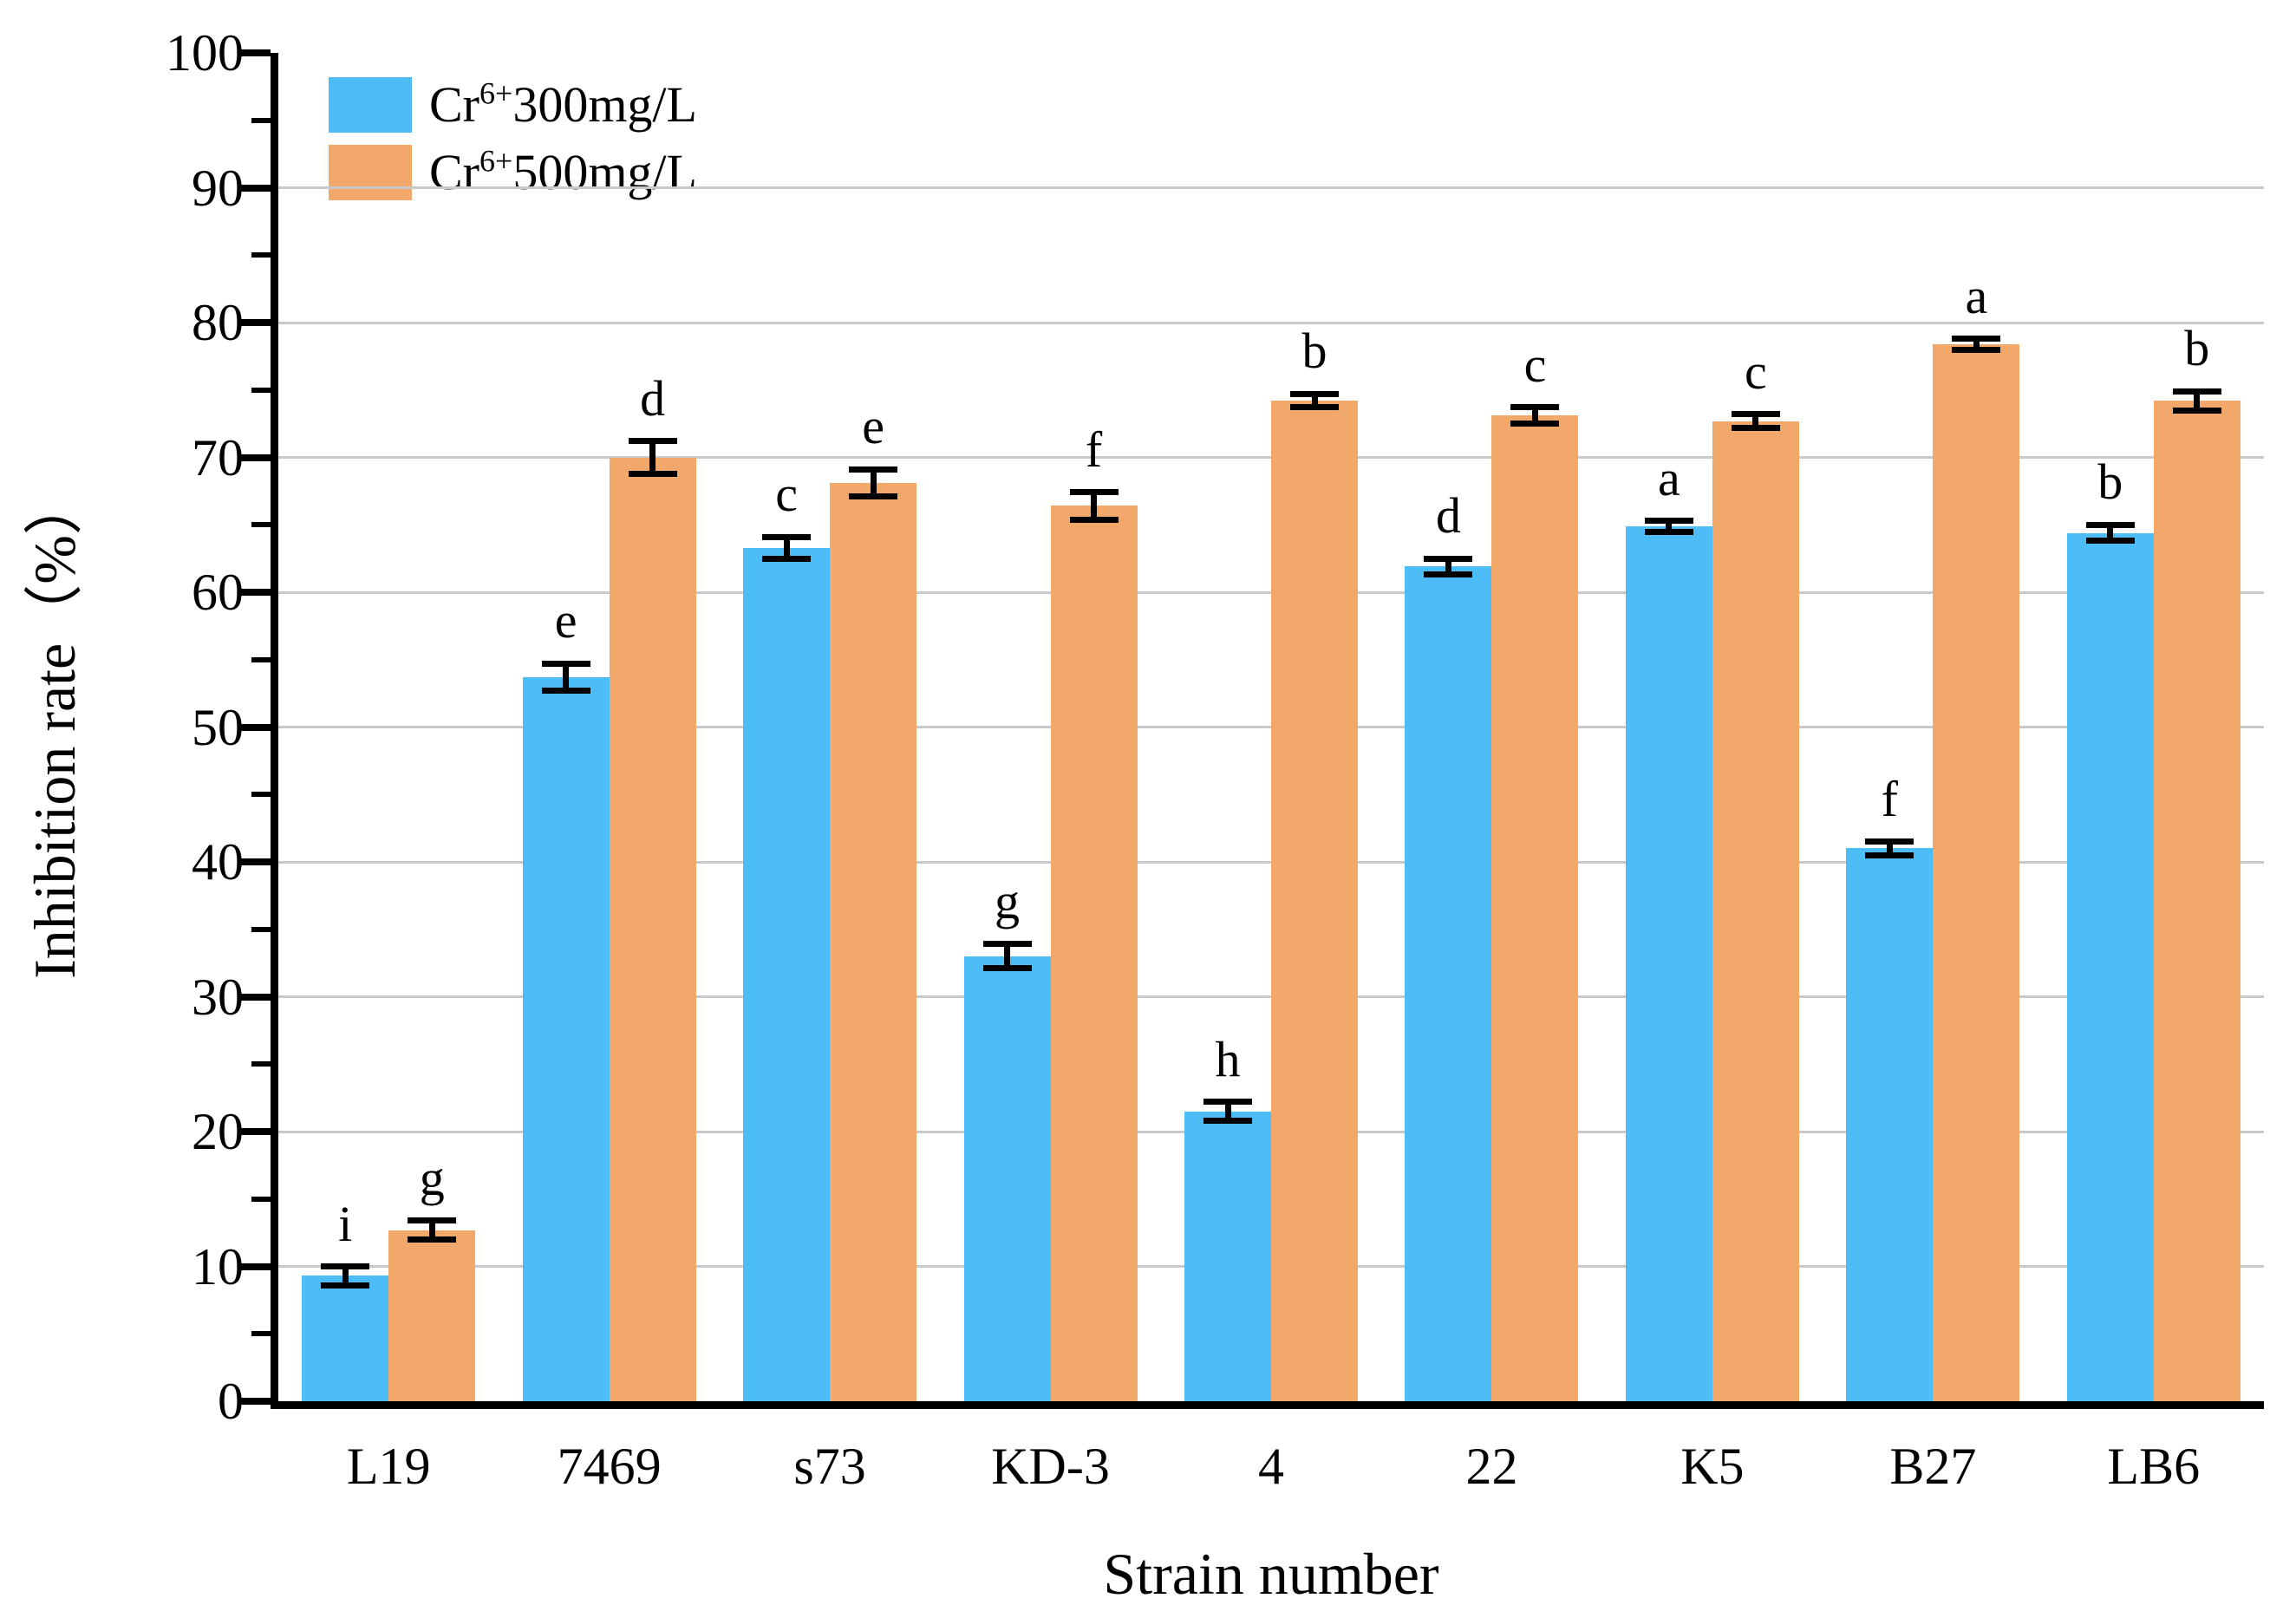 Image resolution: width=2296 pixels, height=1618 pixels. I want to click on sig-letter-LB6-500mg/L: b, so click(2197, 348).